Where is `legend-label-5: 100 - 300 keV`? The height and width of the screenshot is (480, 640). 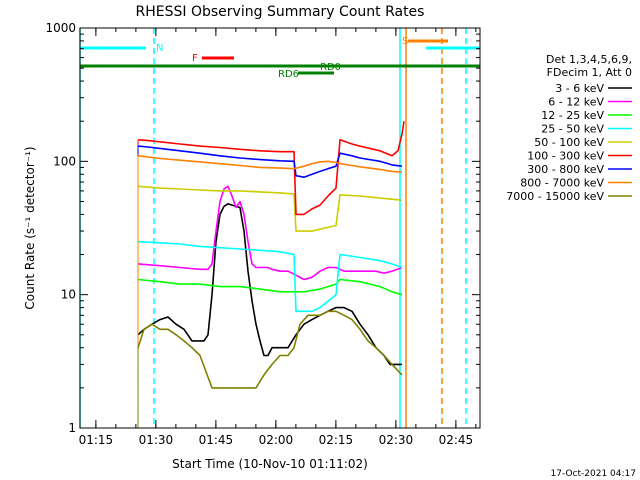
legend-label-5: 100 - 300 keV is located at coordinates (565, 156).